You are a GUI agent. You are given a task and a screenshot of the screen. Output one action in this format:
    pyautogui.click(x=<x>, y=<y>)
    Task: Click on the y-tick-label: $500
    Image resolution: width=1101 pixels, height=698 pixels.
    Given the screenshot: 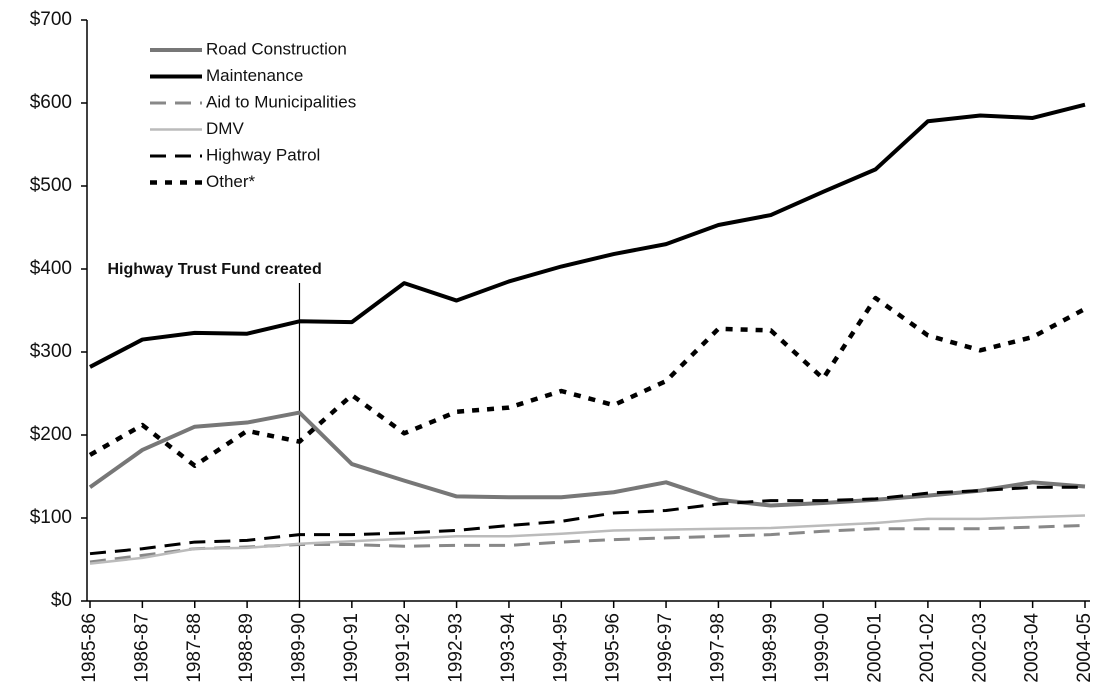 What is the action you would take?
    pyautogui.click(x=51, y=185)
    